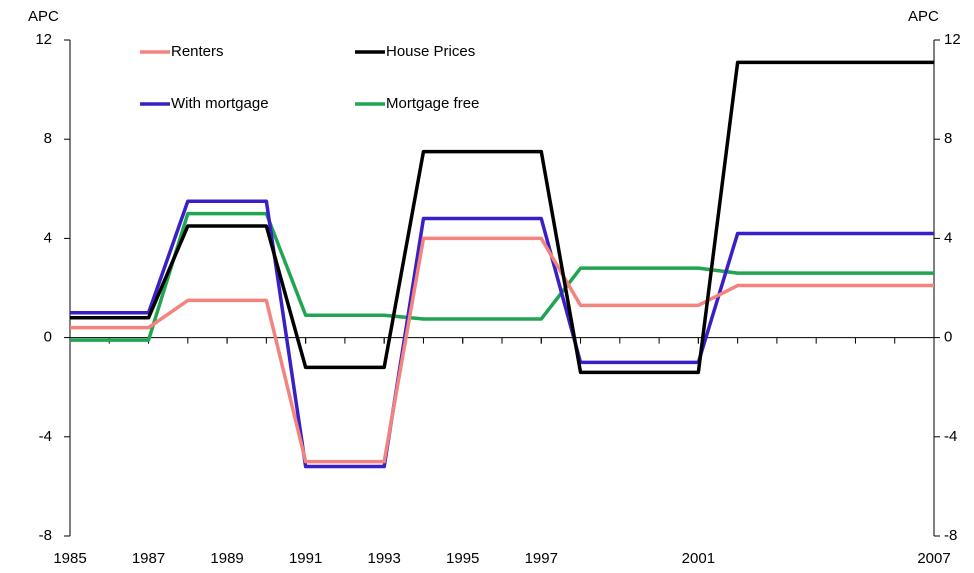  What do you see at coordinates (948, 138) in the screenshot?
I see `y2-tick-label: 8` at bounding box center [948, 138].